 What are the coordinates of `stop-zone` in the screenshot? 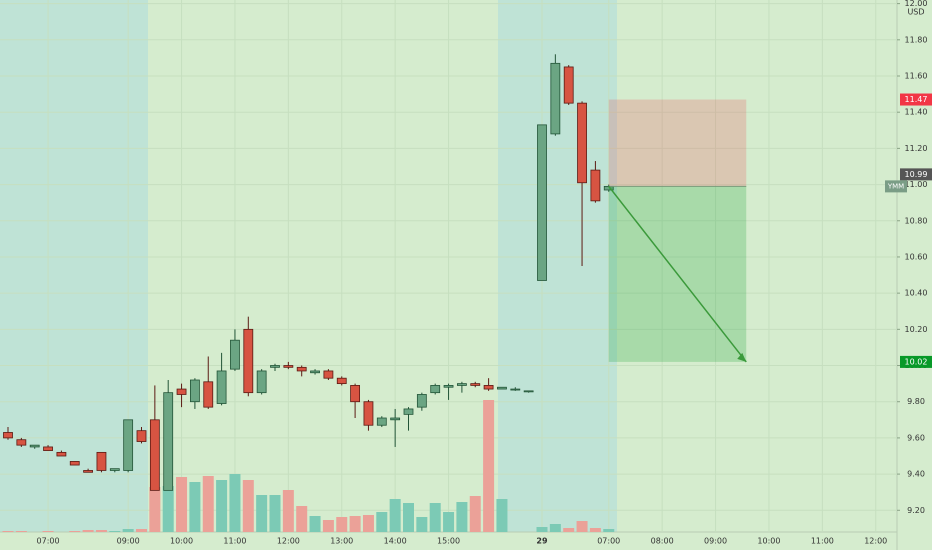 It's located at (677, 143).